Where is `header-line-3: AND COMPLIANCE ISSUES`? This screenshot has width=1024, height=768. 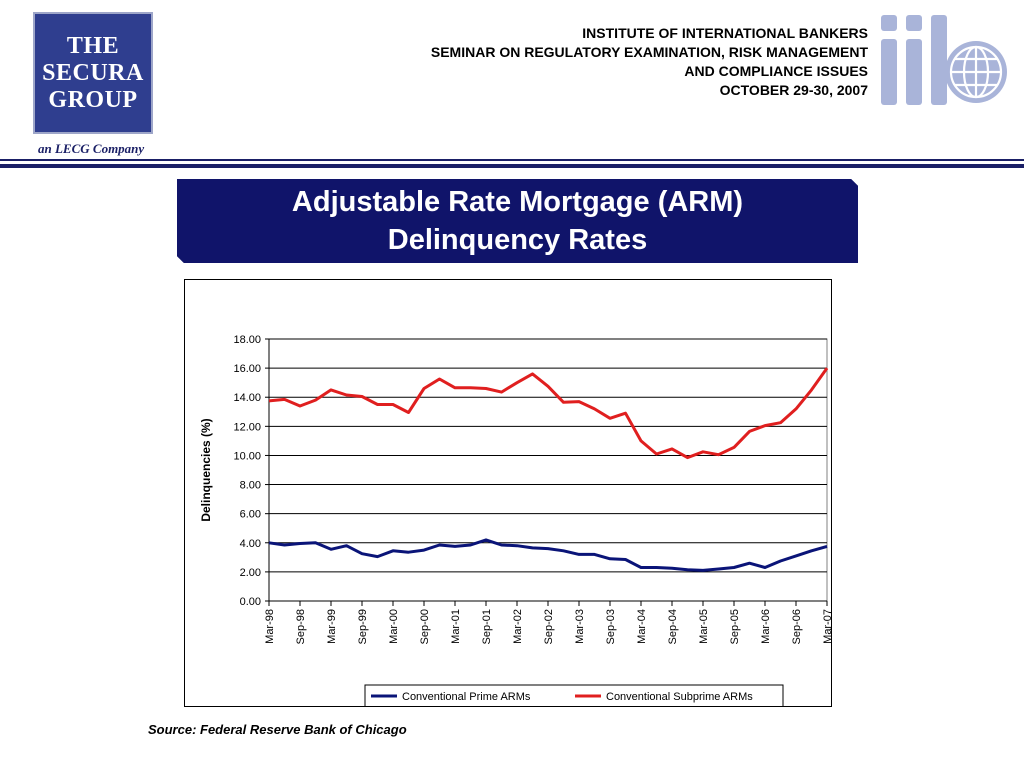
header-line-3: AND COMPLIANCE ISSUES is located at coordinates (776, 71).